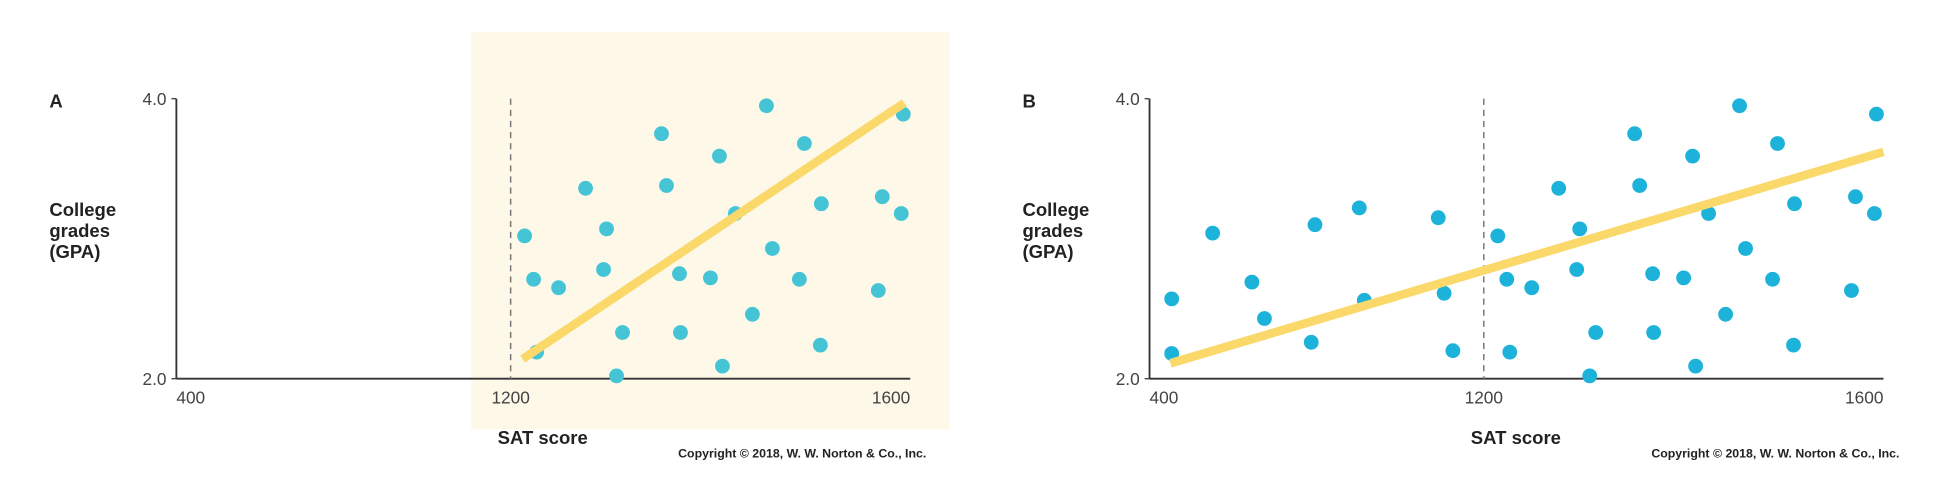  Describe the element at coordinates (55, 100) in the screenshot. I see `panel-label: A` at that location.